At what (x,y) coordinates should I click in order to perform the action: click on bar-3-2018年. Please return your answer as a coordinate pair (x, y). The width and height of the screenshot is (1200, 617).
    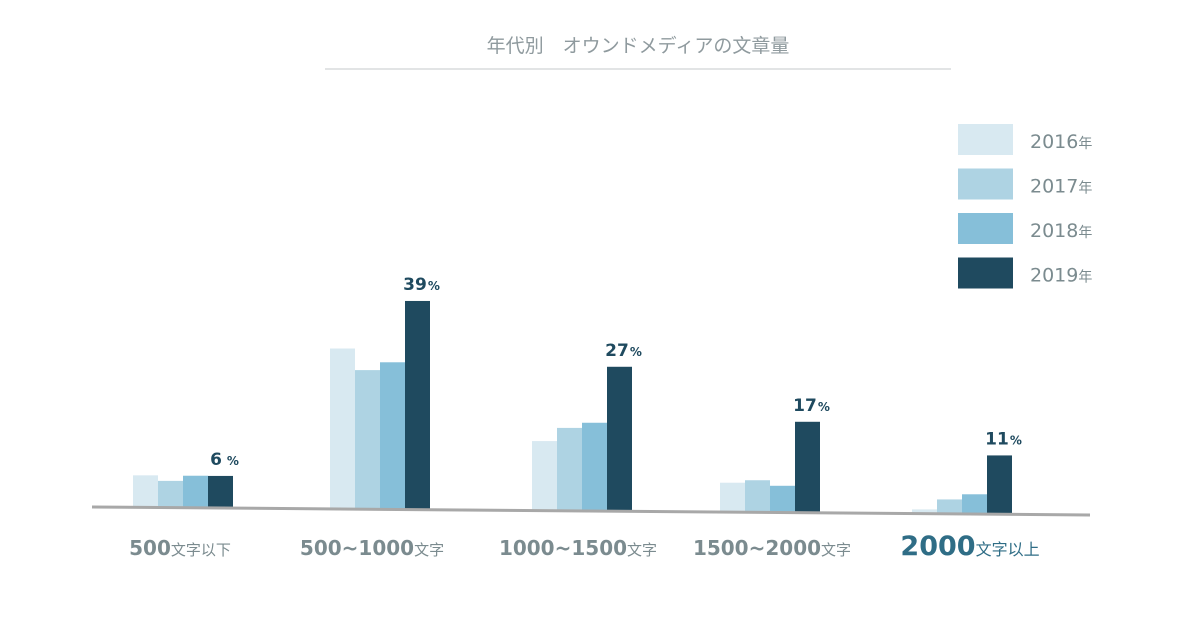
    Looking at the image, I should click on (594, 467).